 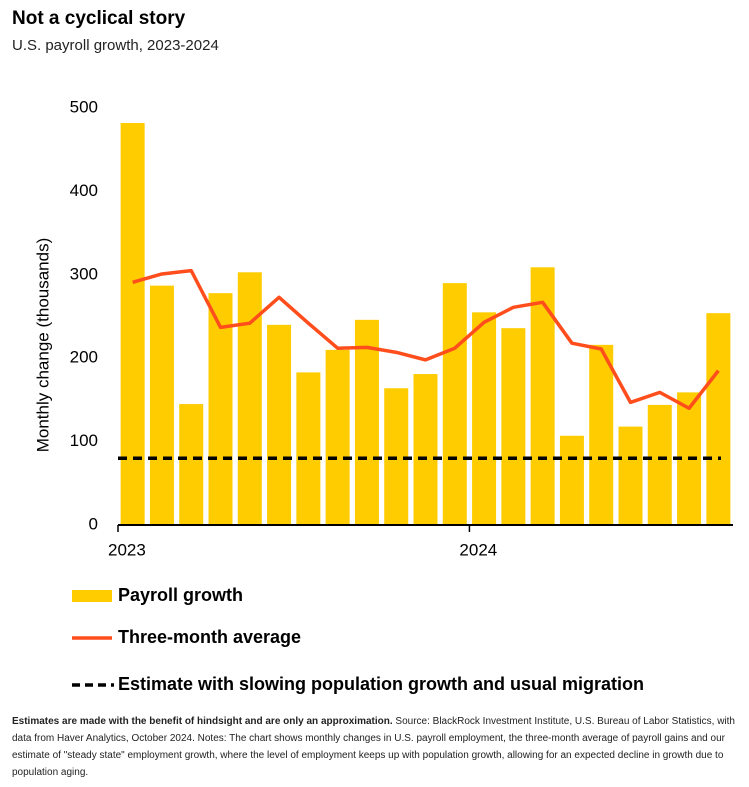 I want to click on legend-label: Payroll growth, so click(x=180, y=595).